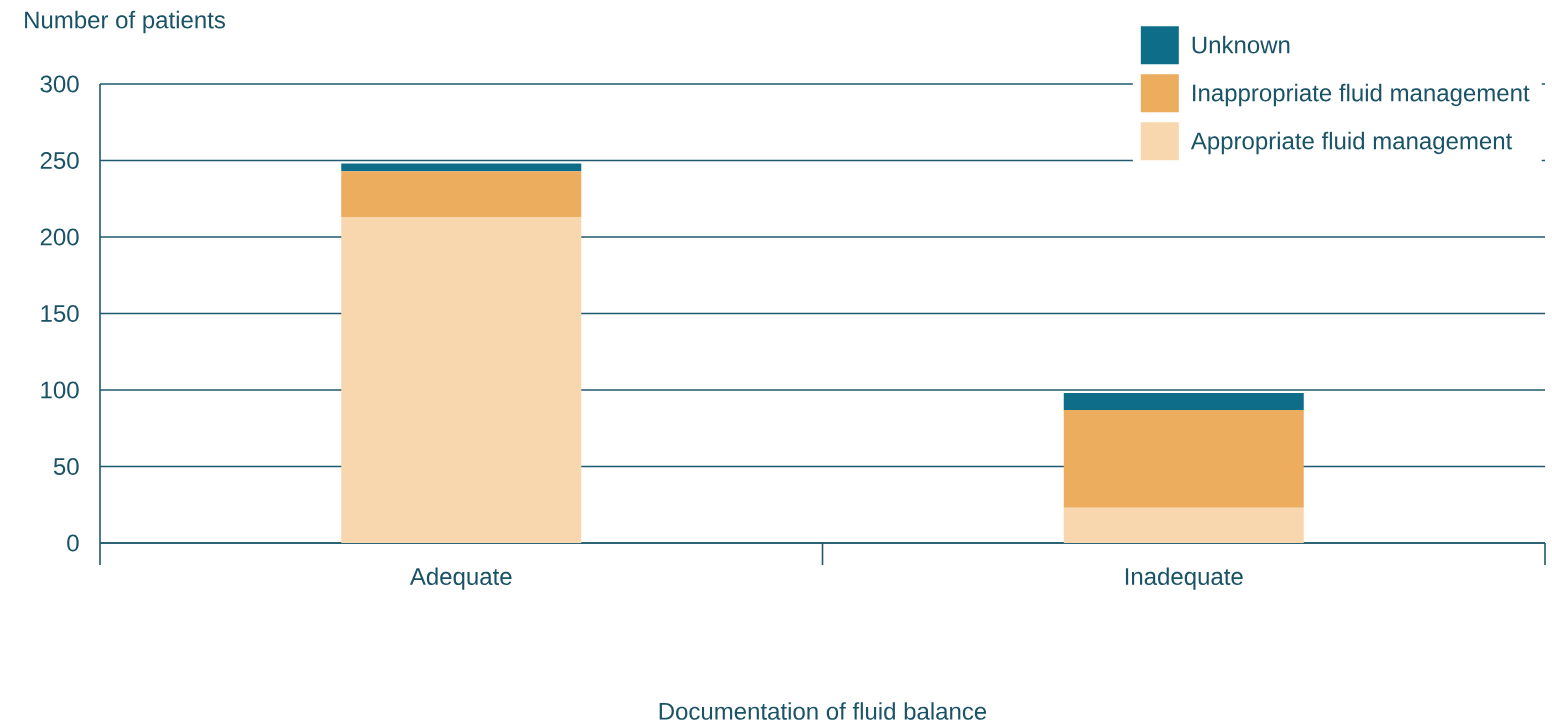 The height and width of the screenshot is (724, 1552). I want to click on legend-label: Appropriate fluid management, so click(1351, 143).